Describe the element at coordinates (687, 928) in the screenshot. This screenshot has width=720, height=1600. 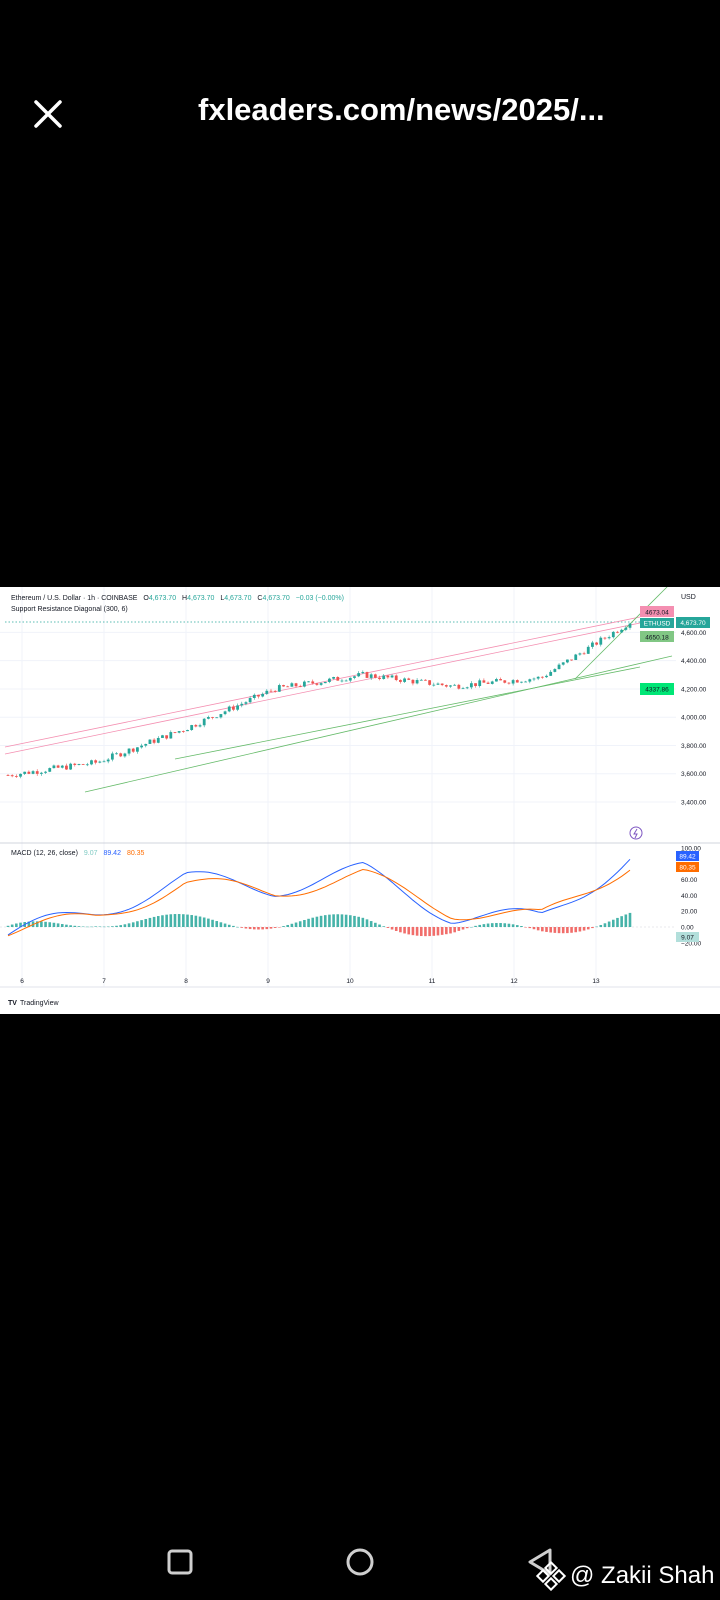
I see `macd-tick-label: 0.00` at that location.